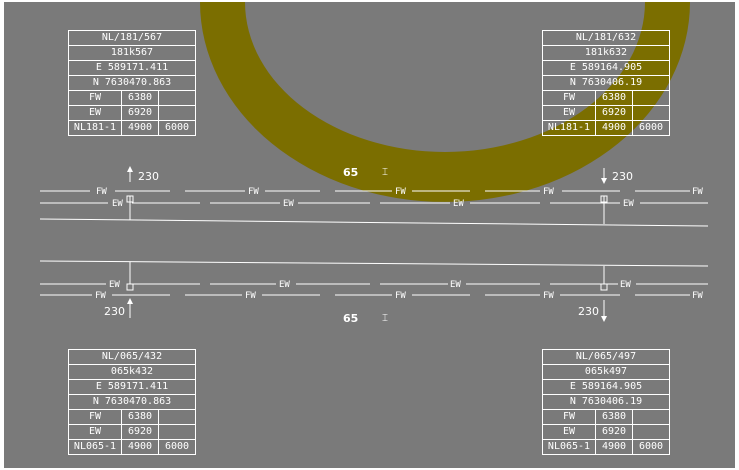 The image size is (739, 470). Describe the element at coordinates (132, 356) in the screenshot. I see `box-id: NL/065/432` at that location.